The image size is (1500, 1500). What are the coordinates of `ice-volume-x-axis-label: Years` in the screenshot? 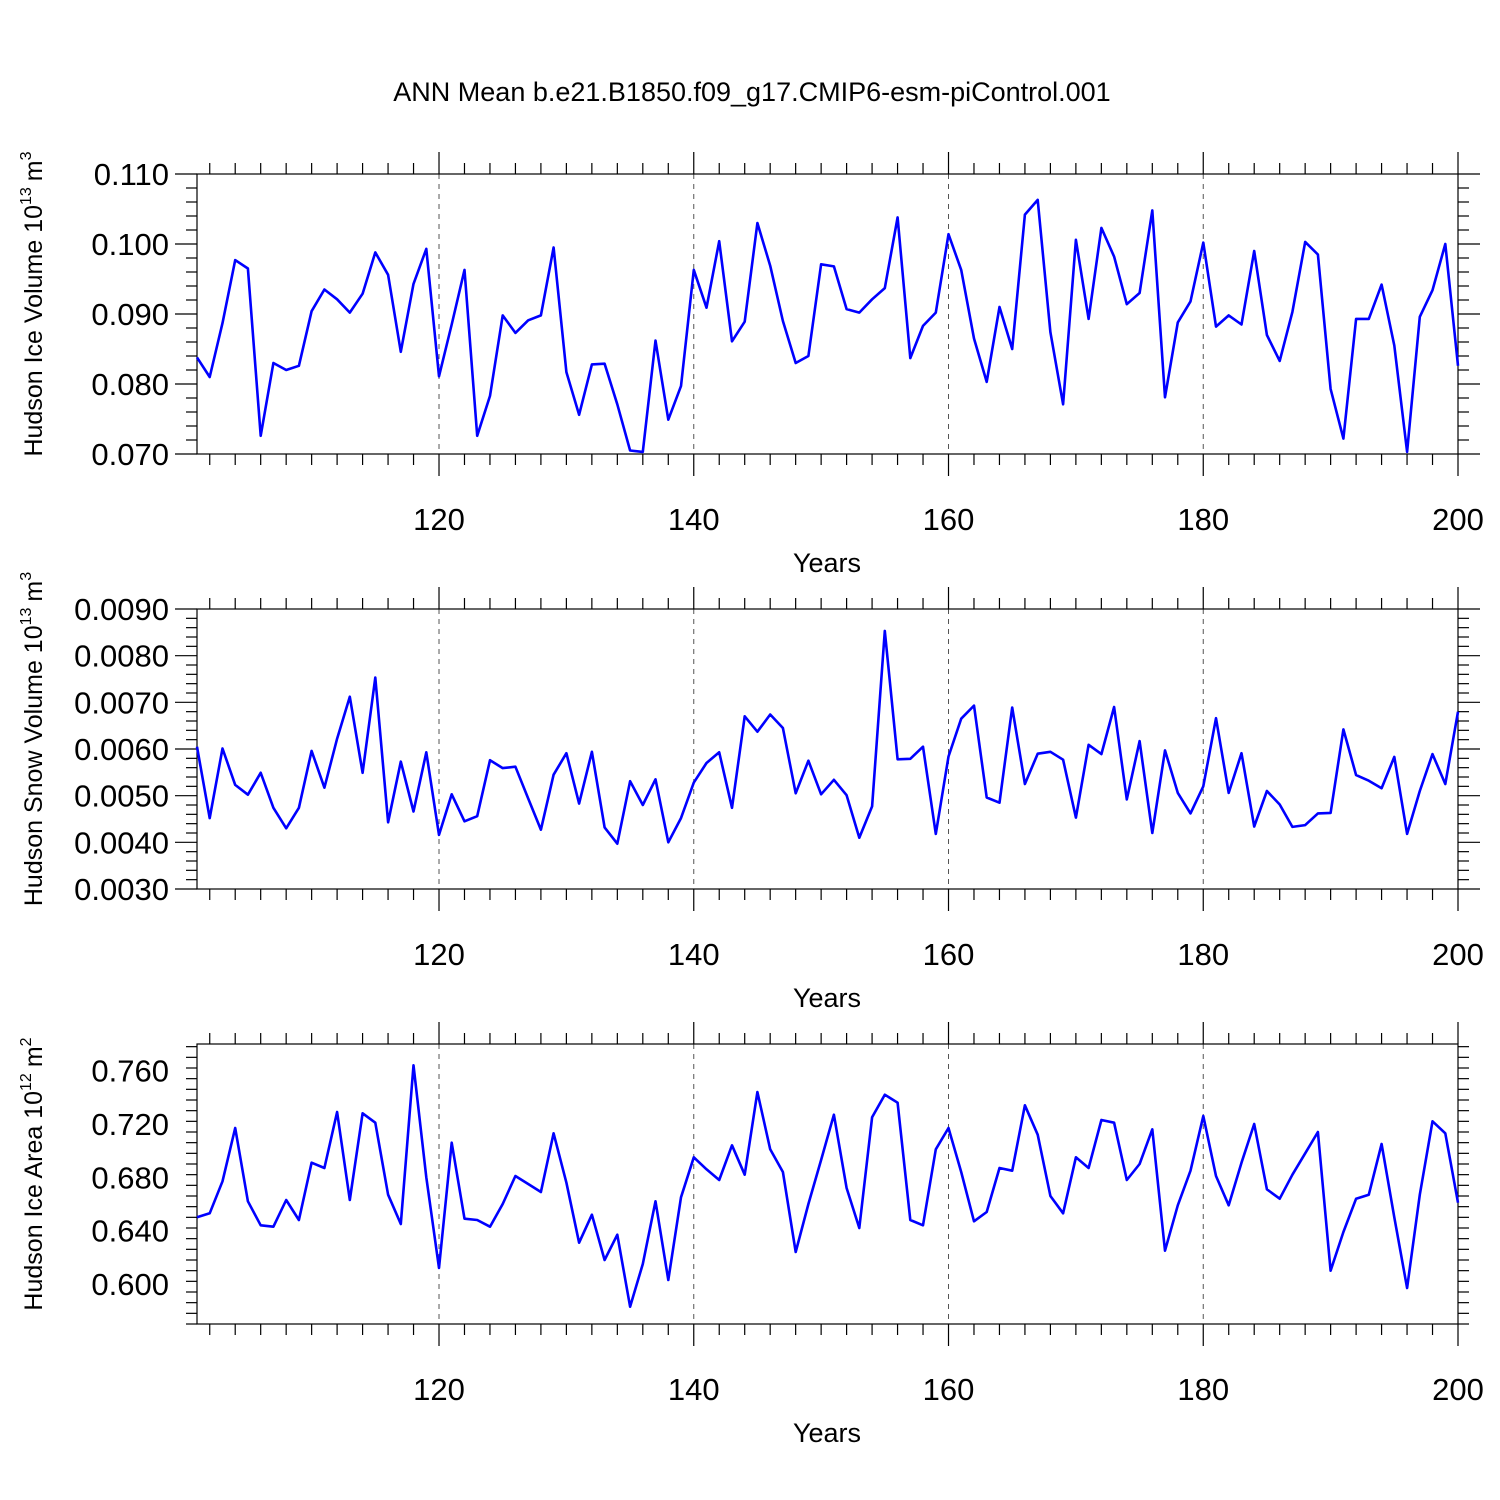 It's located at (827, 563).